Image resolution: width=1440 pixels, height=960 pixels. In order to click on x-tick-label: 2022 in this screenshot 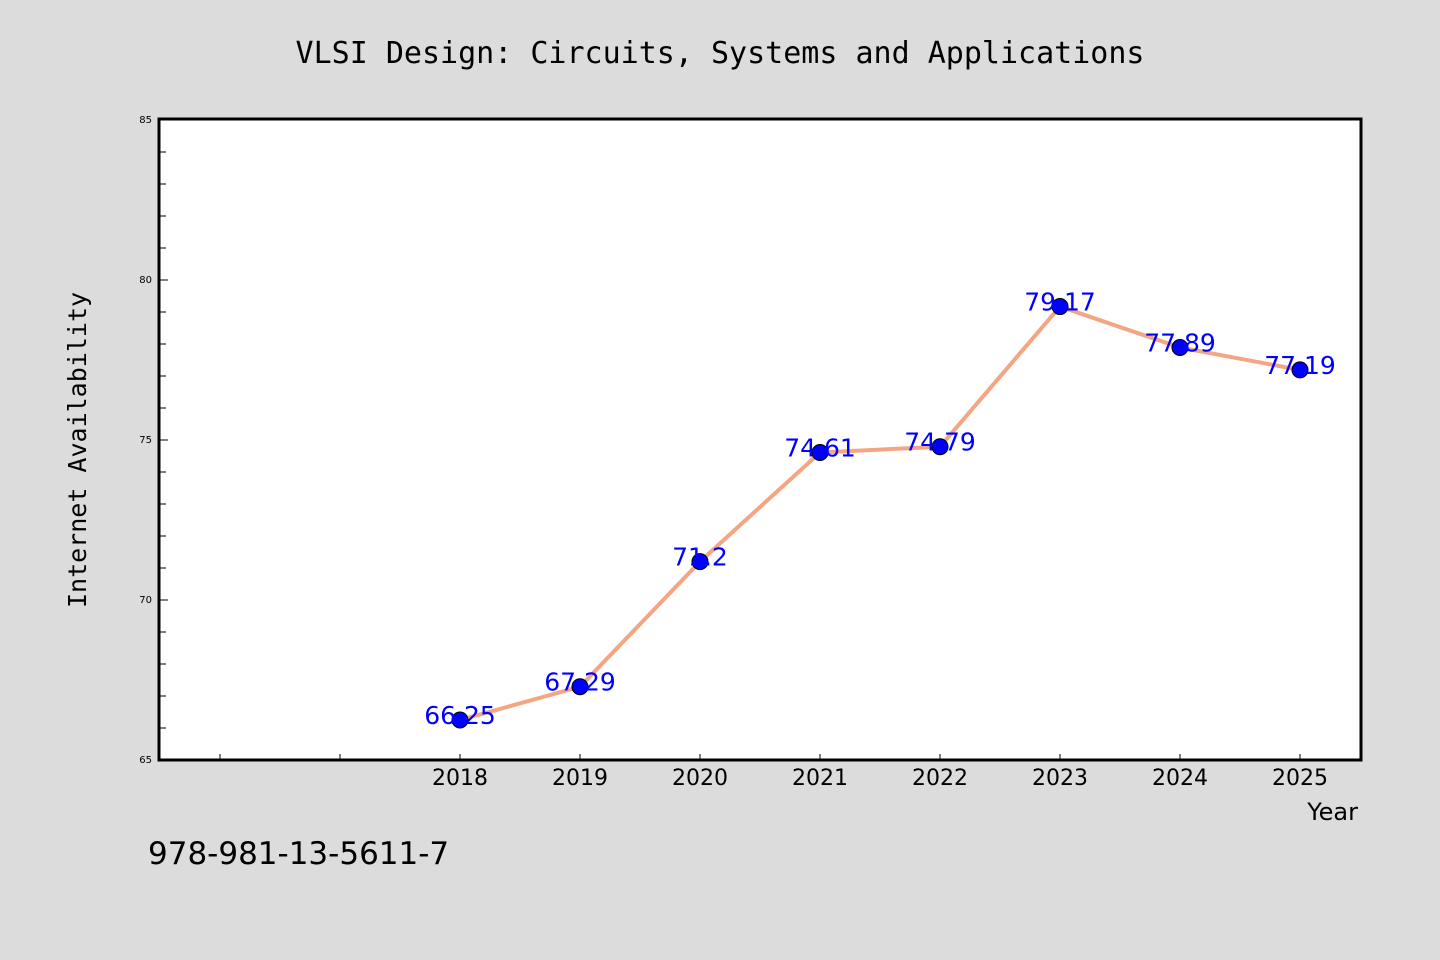, I will do `click(940, 778)`.